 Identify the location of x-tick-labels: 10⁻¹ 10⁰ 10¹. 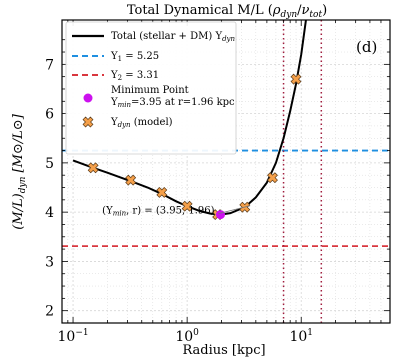
(186, 336).